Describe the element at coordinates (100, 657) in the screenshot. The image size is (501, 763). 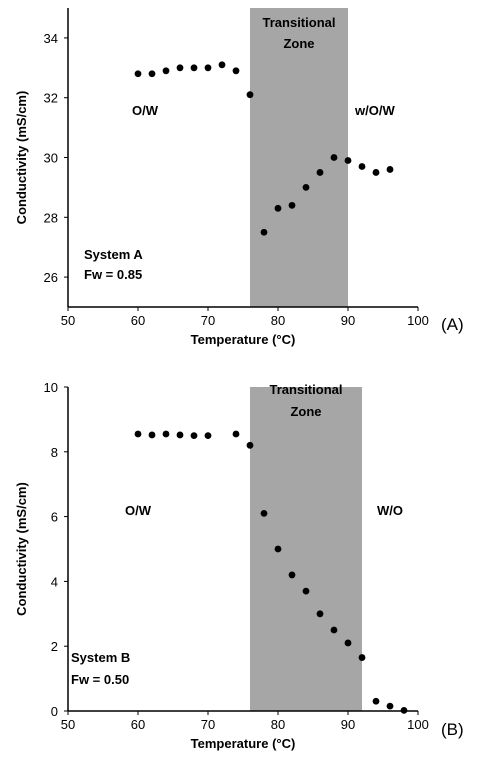
I see `annotation-3: System B` at that location.